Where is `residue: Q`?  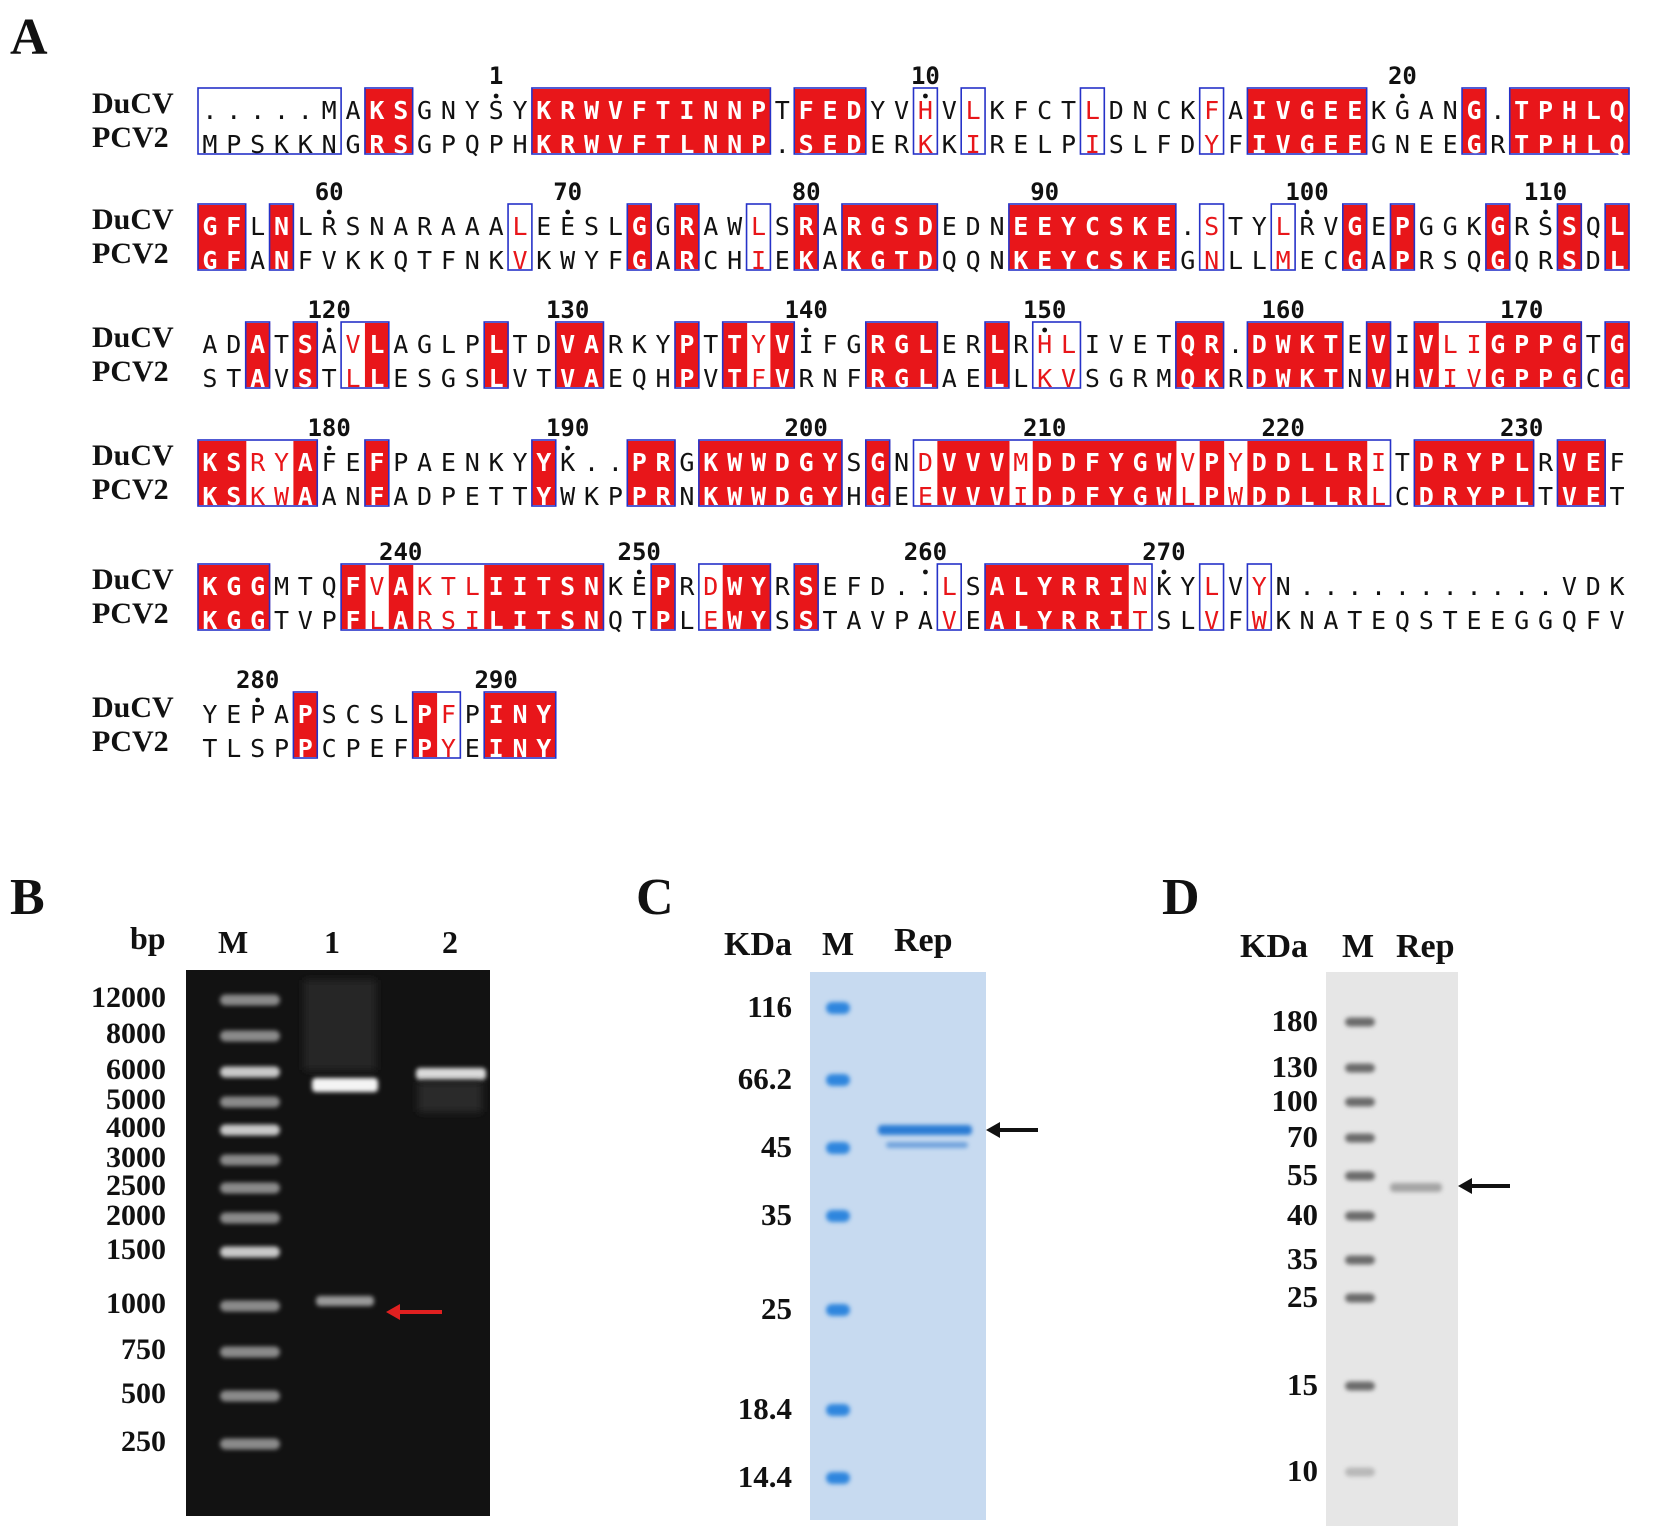
residue: Q is located at coordinates (1521, 260).